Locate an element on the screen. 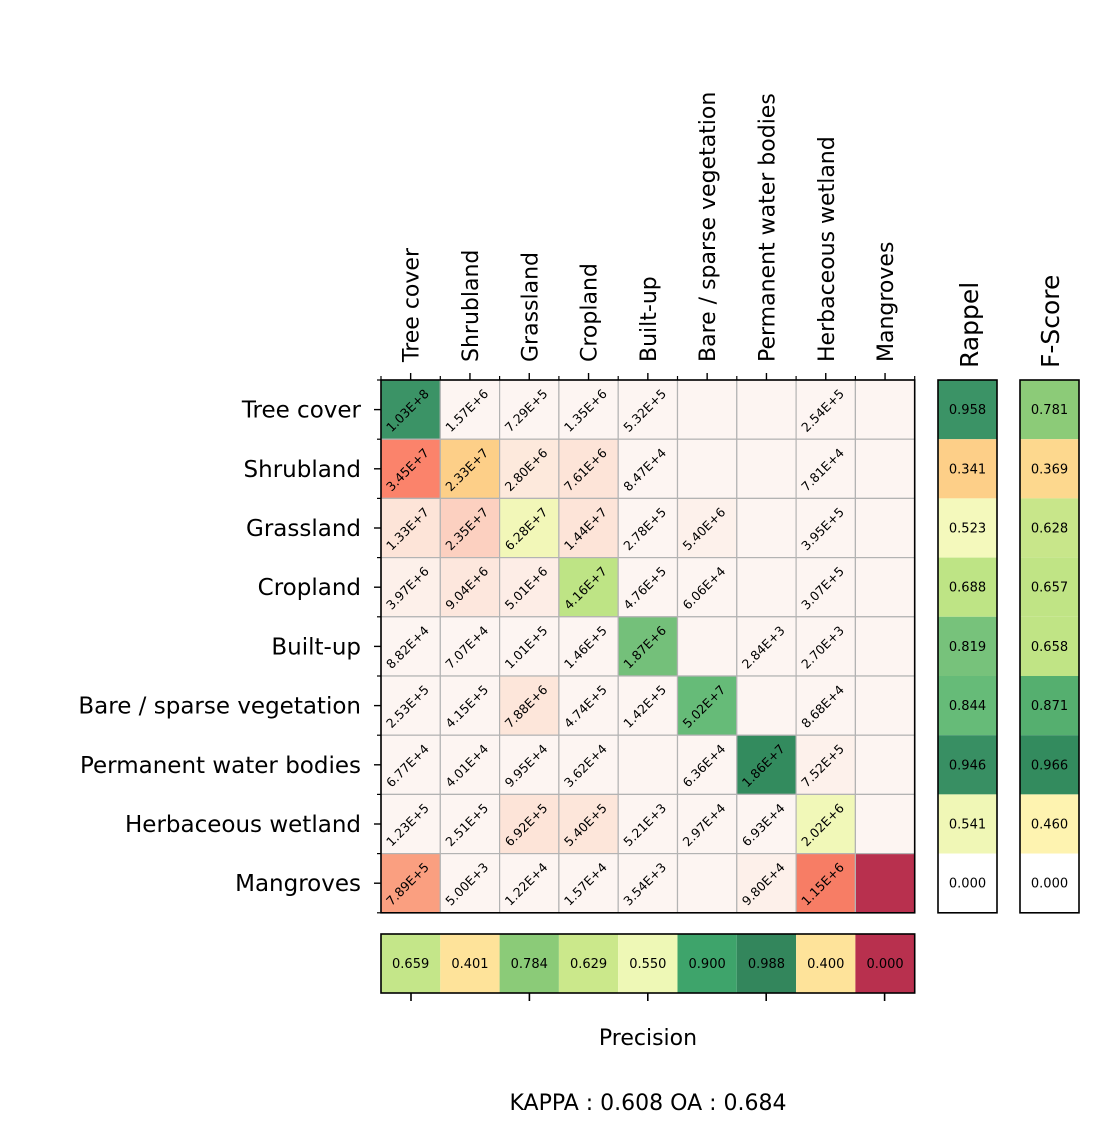 The image size is (1098, 1136). col-label-bare-sparse-vegetation: Bare / sparse vegetation is located at coordinates (708, 227).